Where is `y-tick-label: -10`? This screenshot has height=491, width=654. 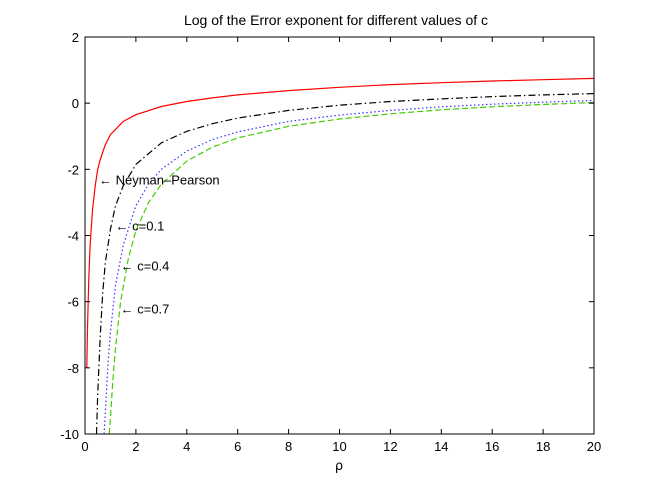 y-tick-label: -10 is located at coordinates (69, 434).